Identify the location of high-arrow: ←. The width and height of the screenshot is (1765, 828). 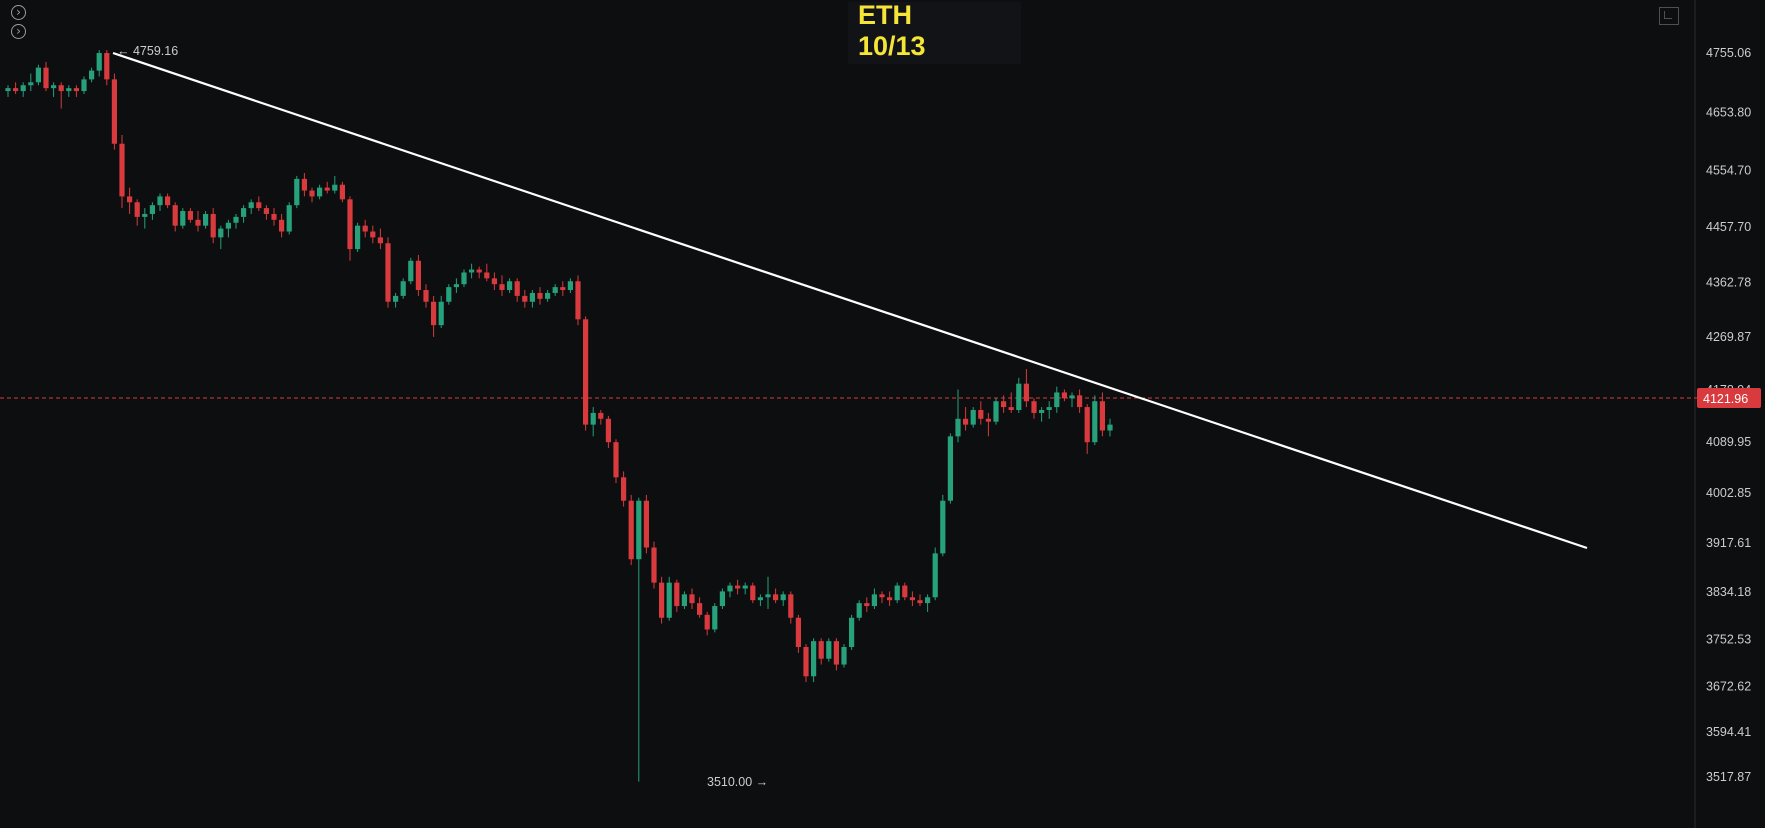
(125, 51).